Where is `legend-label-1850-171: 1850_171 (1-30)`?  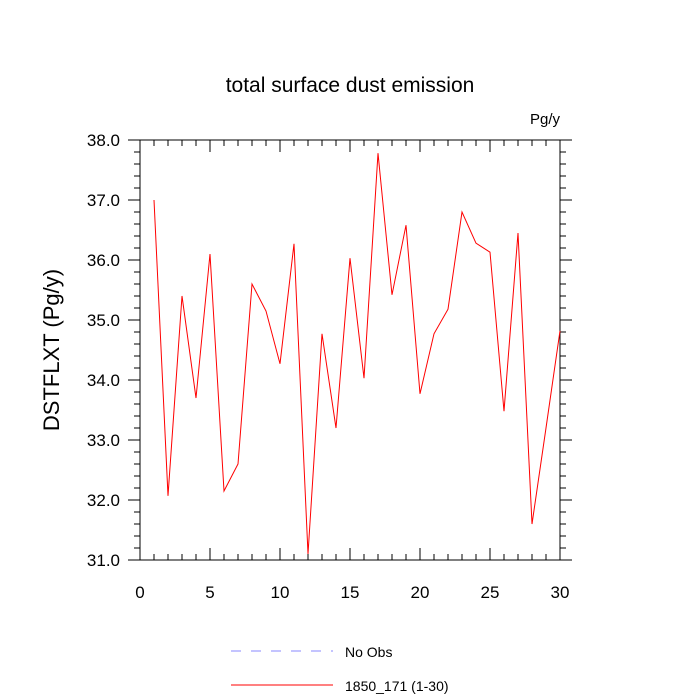 legend-label-1850-171: 1850_171 (1-30) is located at coordinates (397, 686).